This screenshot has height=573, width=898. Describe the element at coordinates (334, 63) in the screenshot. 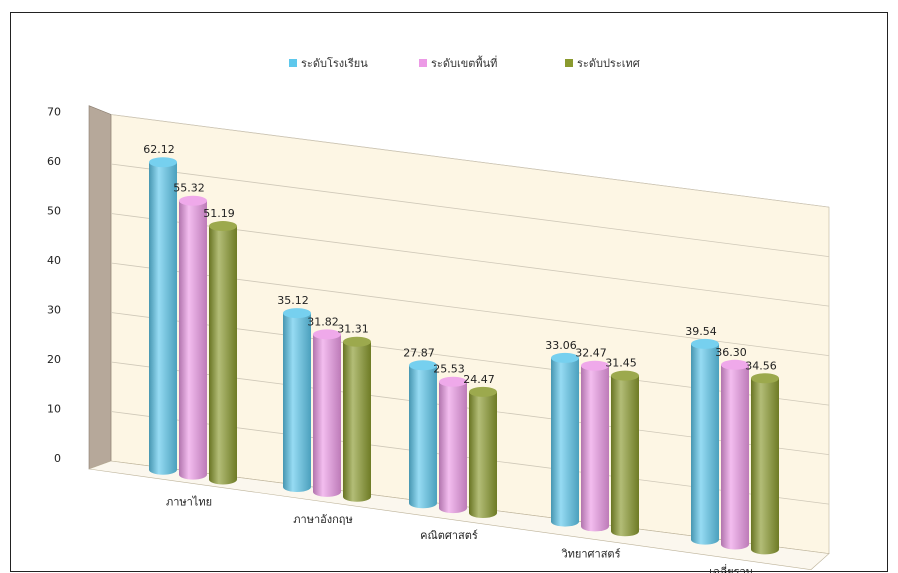

I see `legend-label: ระดับโรงเรียน` at that location.